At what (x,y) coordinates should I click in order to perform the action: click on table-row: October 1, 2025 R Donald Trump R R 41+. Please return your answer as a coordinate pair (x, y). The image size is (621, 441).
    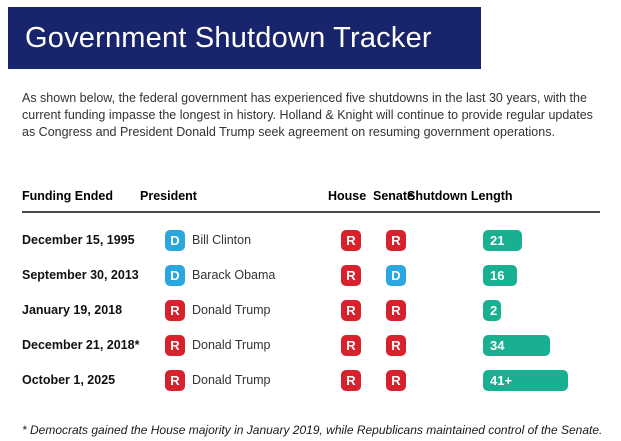
    Looking at the image, I should click on (310, 380).